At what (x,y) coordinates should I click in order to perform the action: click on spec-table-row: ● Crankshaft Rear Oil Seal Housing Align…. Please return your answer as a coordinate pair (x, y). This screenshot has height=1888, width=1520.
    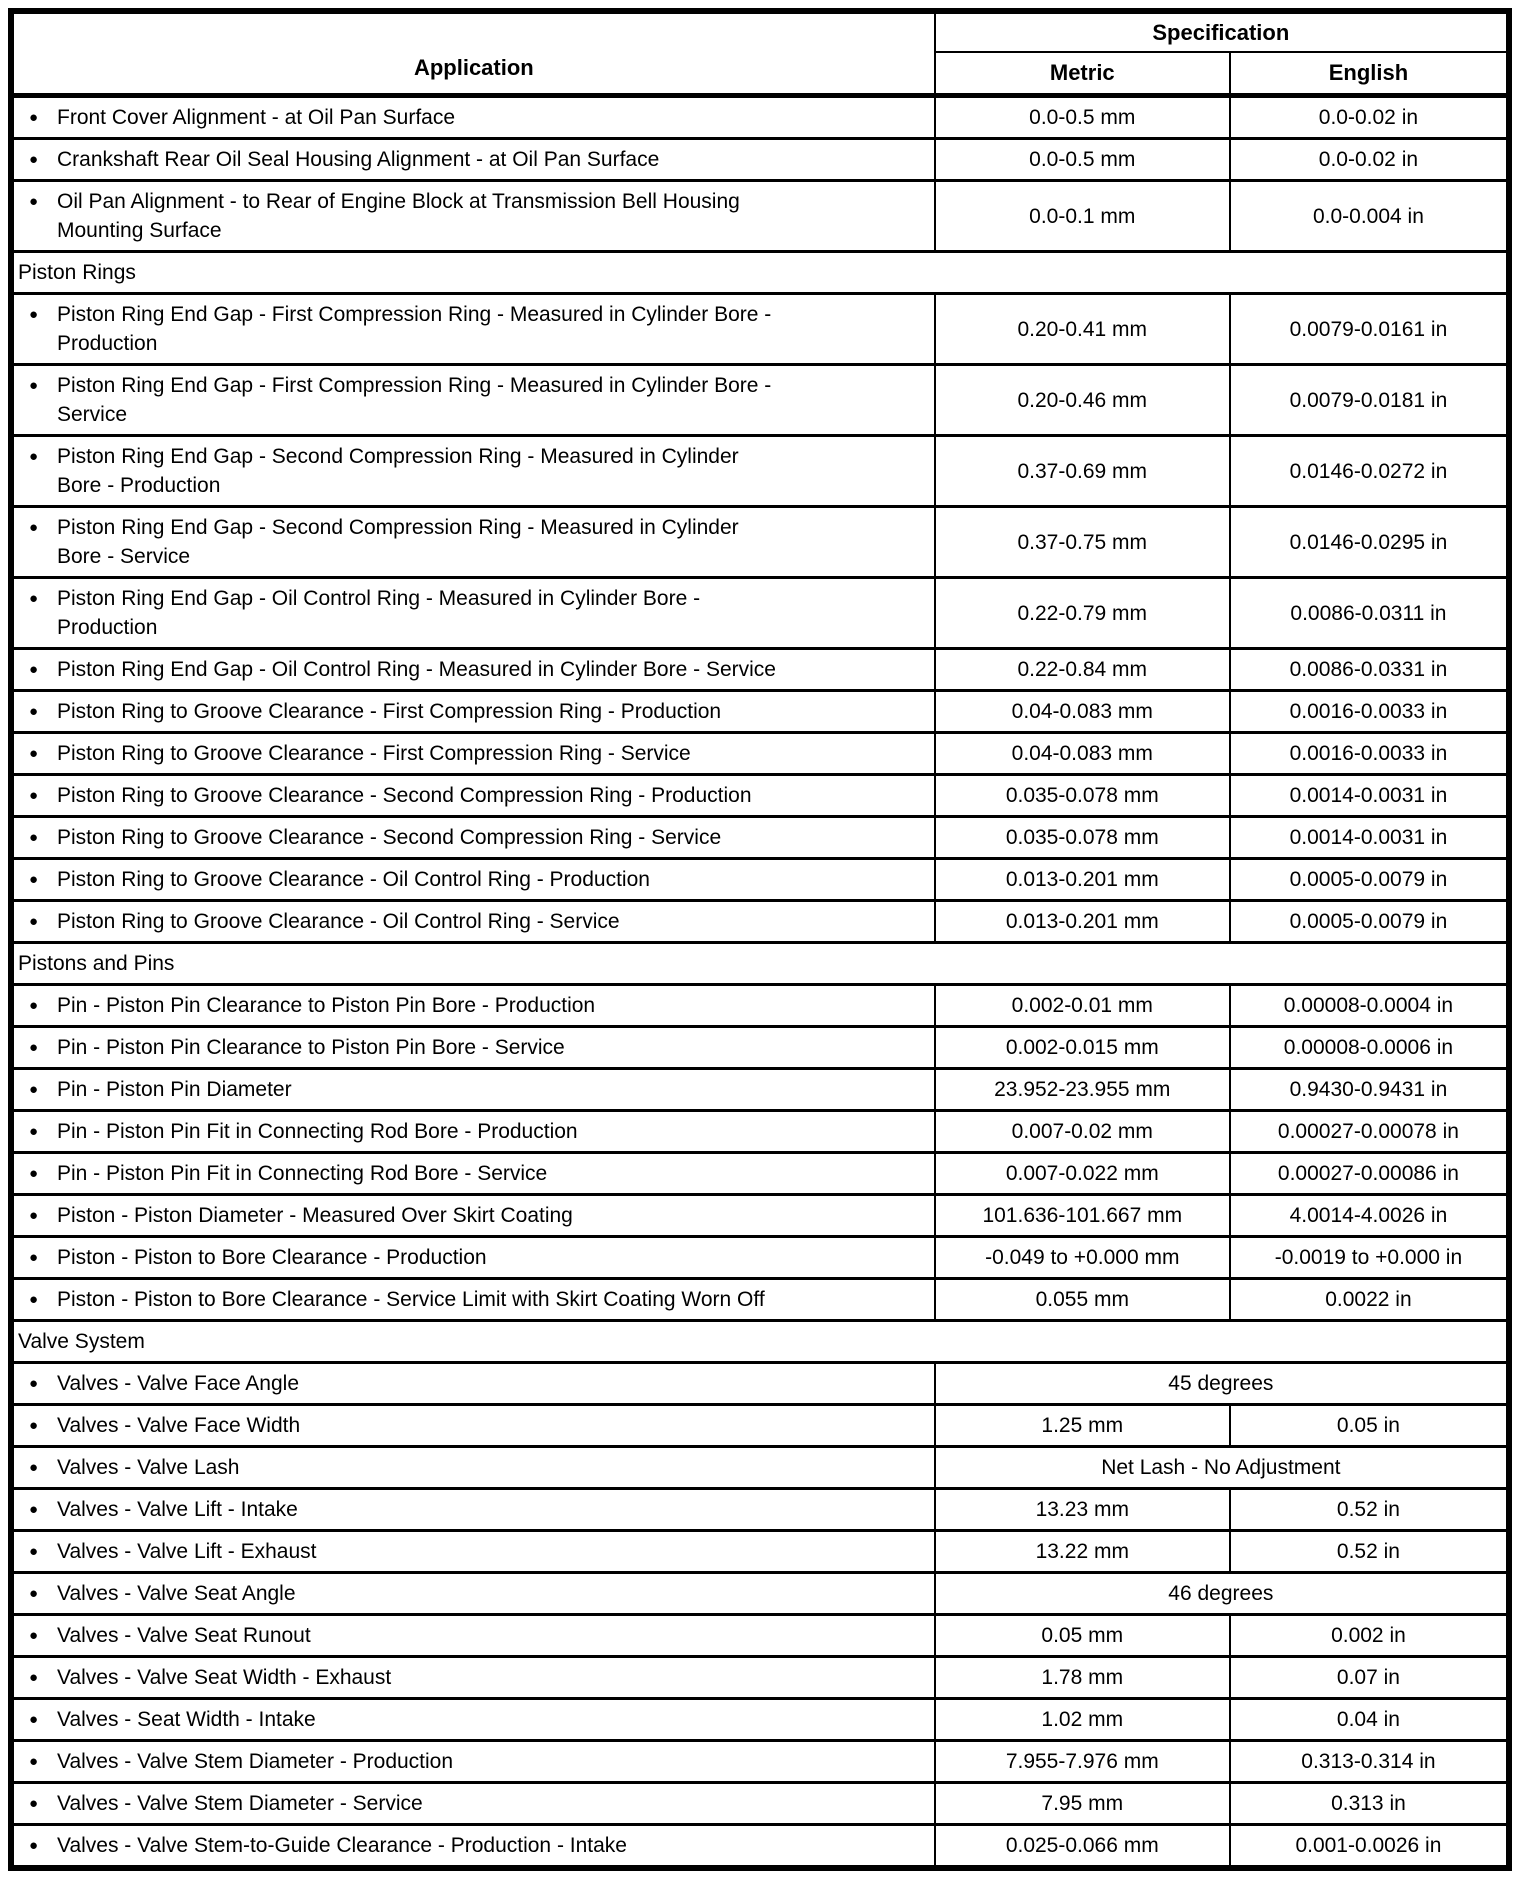
    Looking at the image, I should click on (760, 160).